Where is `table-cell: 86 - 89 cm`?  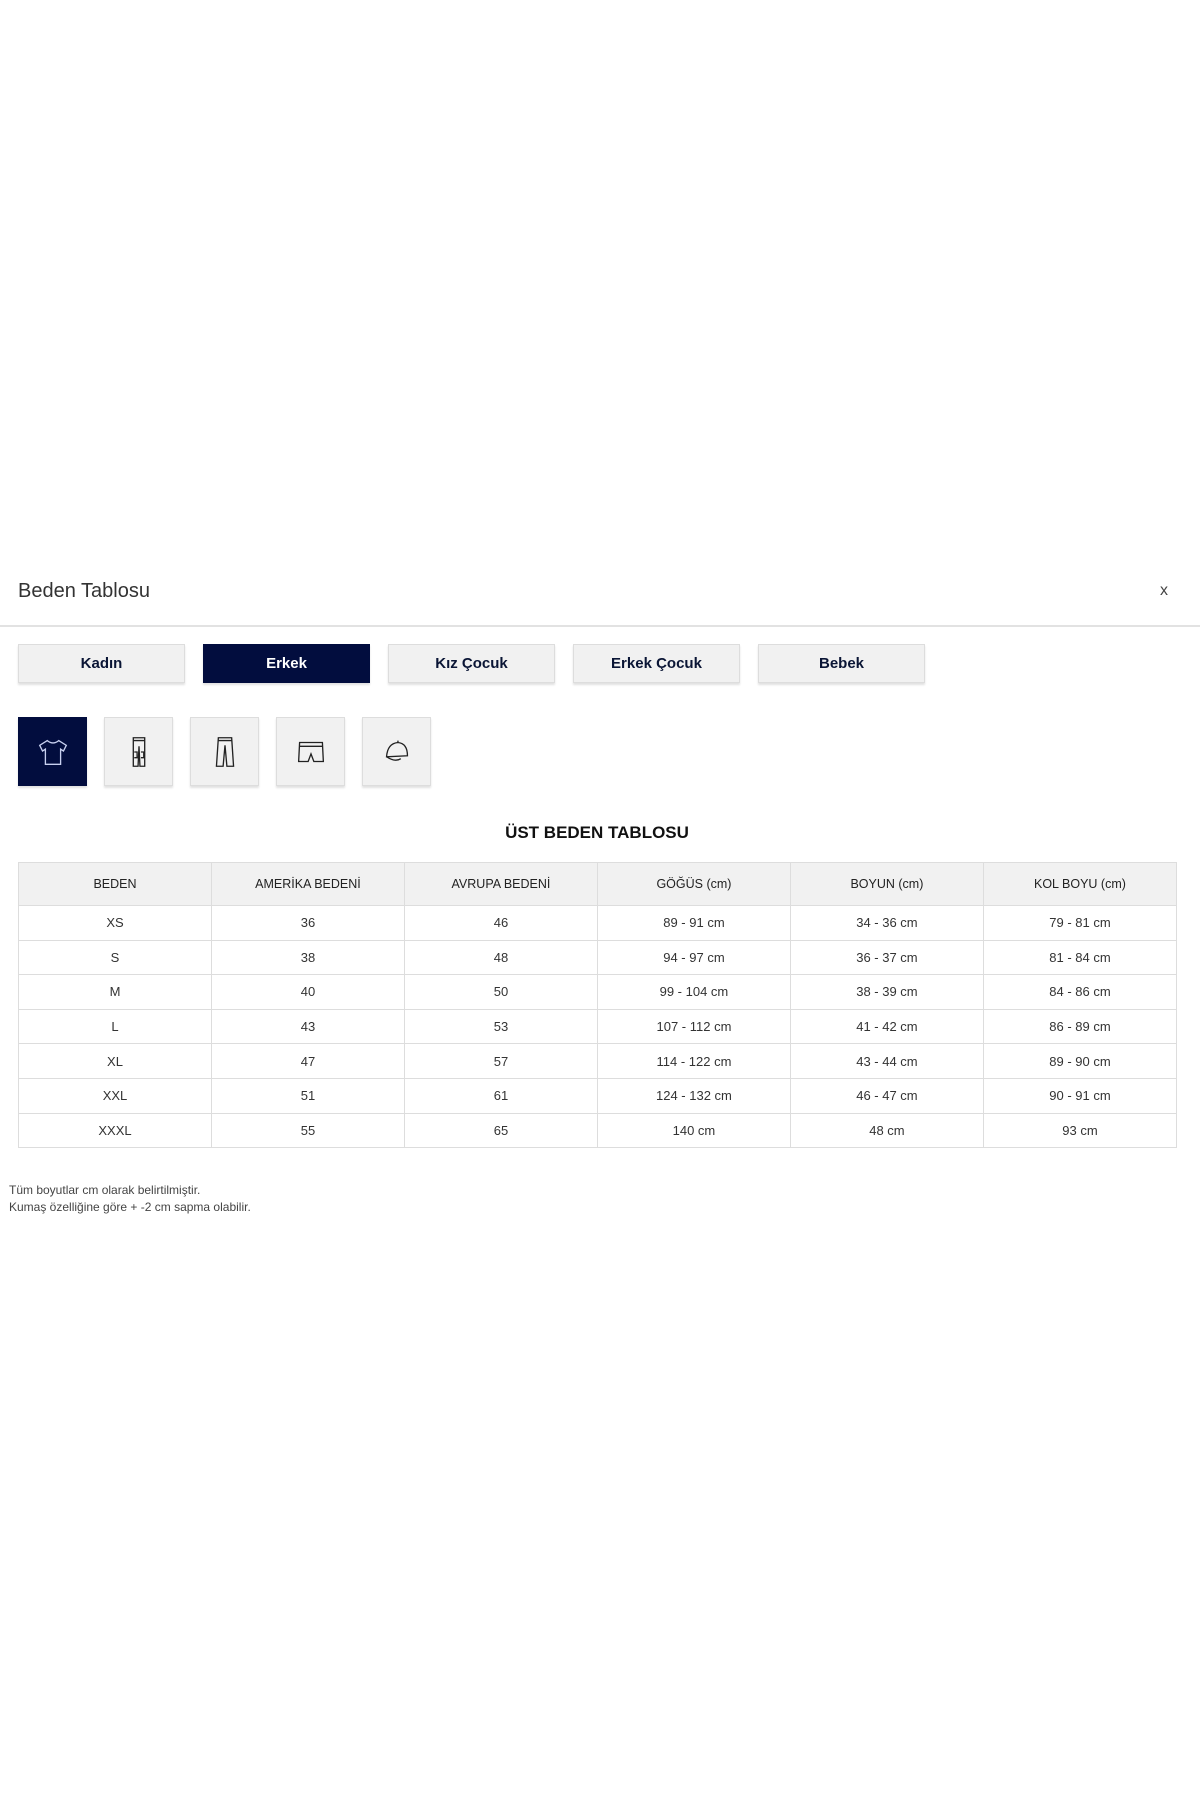
table-cell: 86 - 89 cm is located at coordinates (1080, 1026).